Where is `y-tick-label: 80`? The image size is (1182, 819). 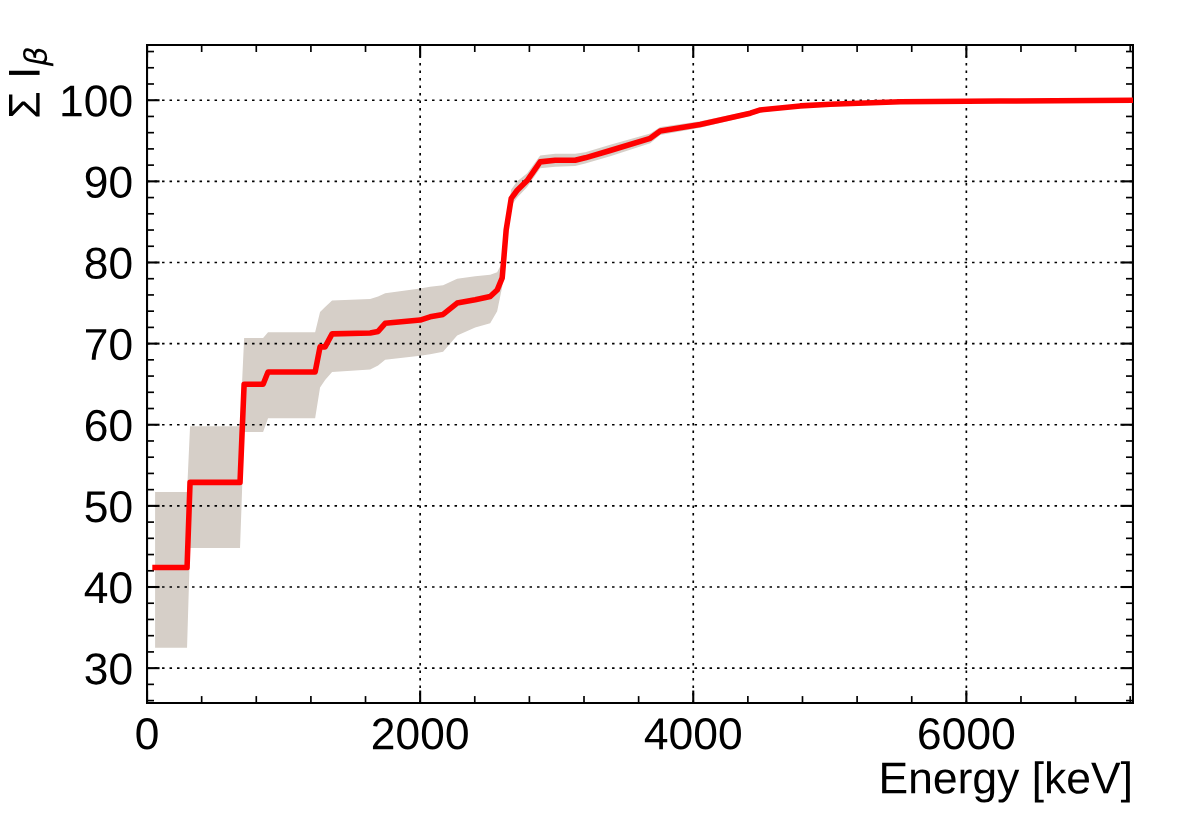 y-tick-label: 80 is located at coordinates (108, 263).